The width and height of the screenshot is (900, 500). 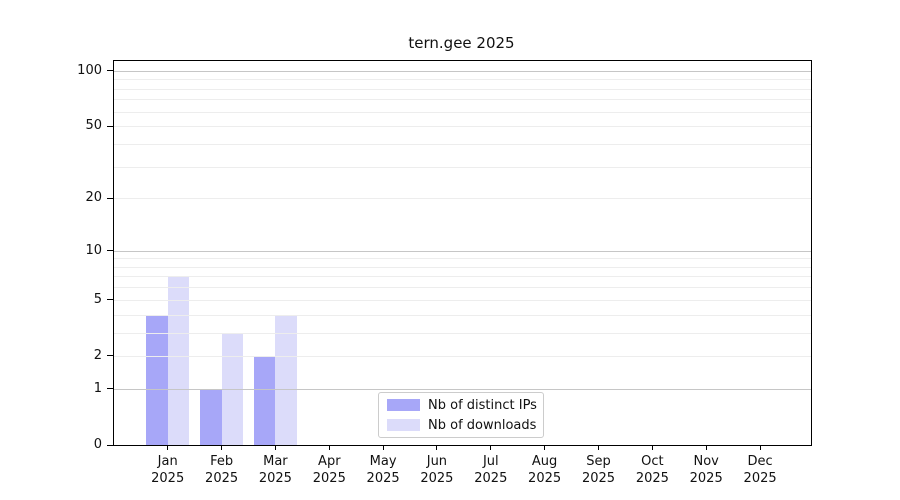 What do you see at coordinates (482, 405) in the screenshot?
I see `legend-label-distinct-ips: Nb of distinct IPs` at bounding box center [482, 405].